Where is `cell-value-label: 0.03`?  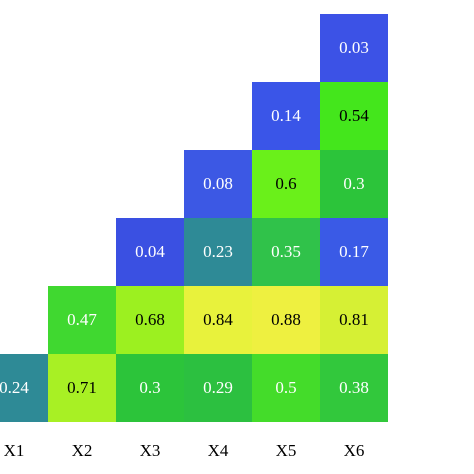
cell-value-label: 0.03 is located at coordinates (354, 47).